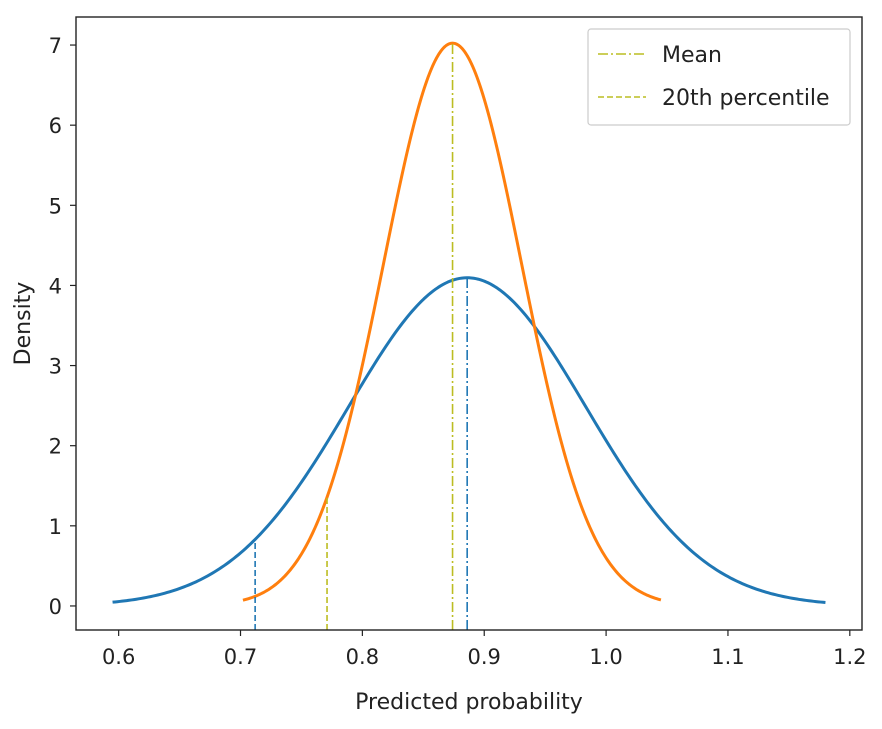  Describe the element at coordinates (55, 527) in the screenshot. I see `y-tick-label: 1` at that location.